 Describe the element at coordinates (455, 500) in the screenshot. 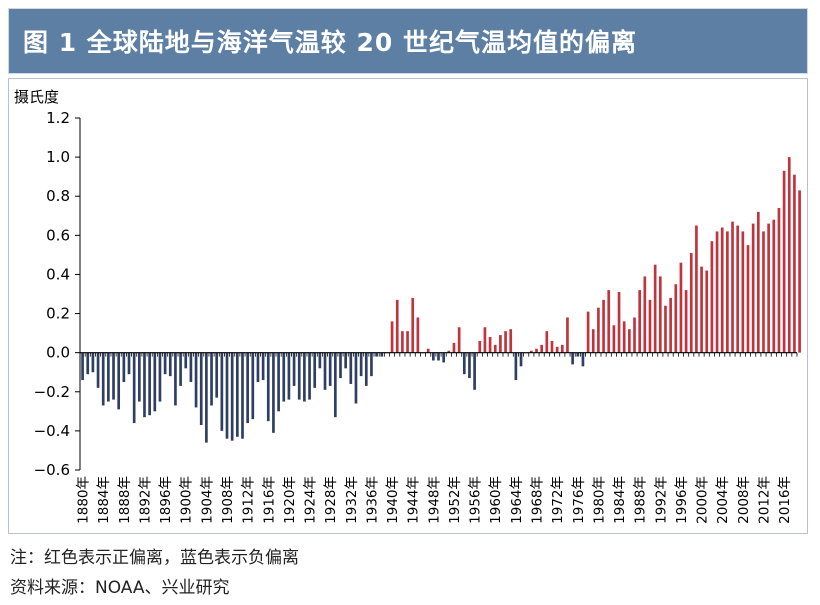

I see `x-tick-label: 1952年` at that location.